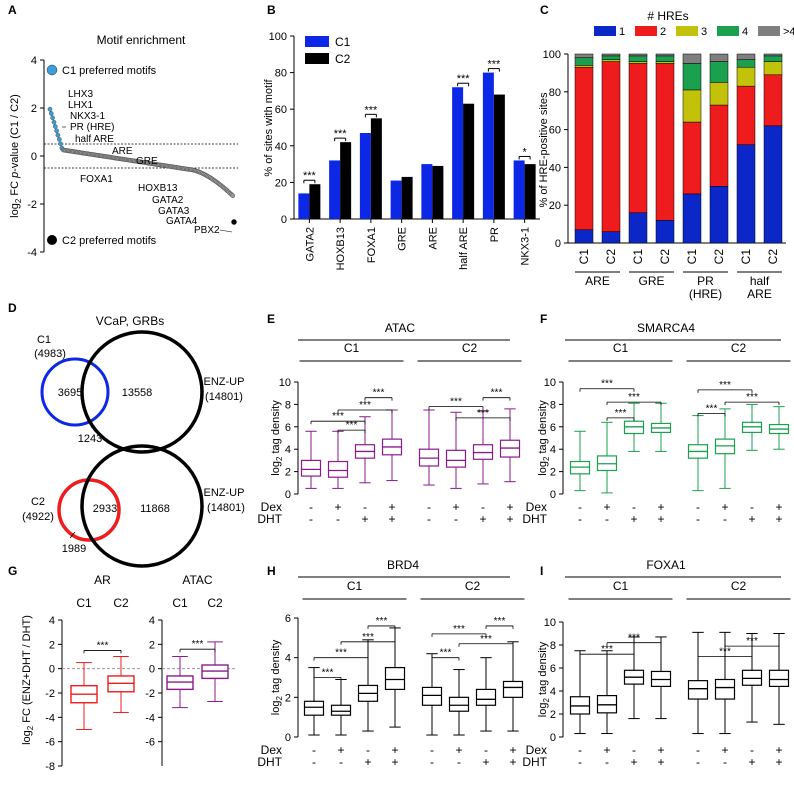 The height and width of the screenshot is (797, 794). I want to click on chart-title: SMARCA4, so click(666, 328).